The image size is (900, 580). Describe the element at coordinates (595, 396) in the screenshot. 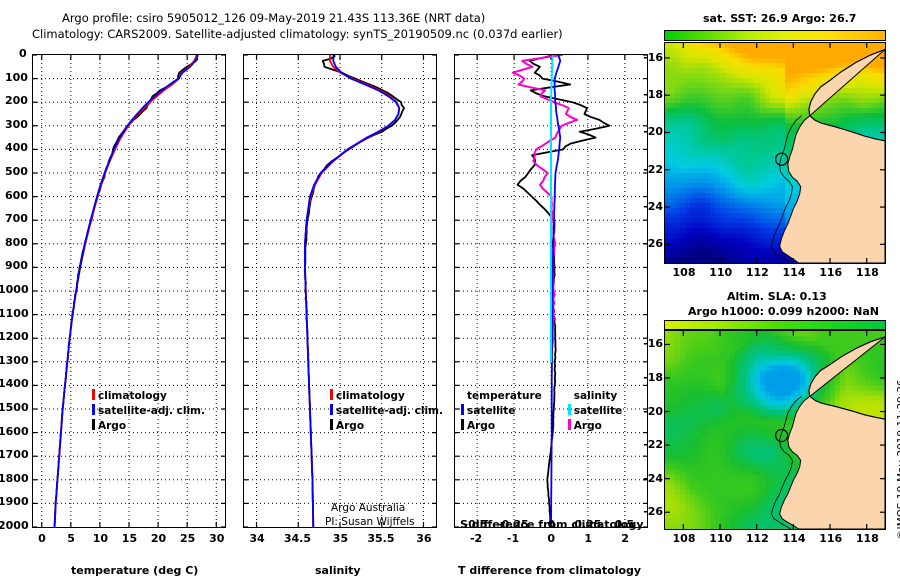

I see `legend-group-header: salinity` at that location.